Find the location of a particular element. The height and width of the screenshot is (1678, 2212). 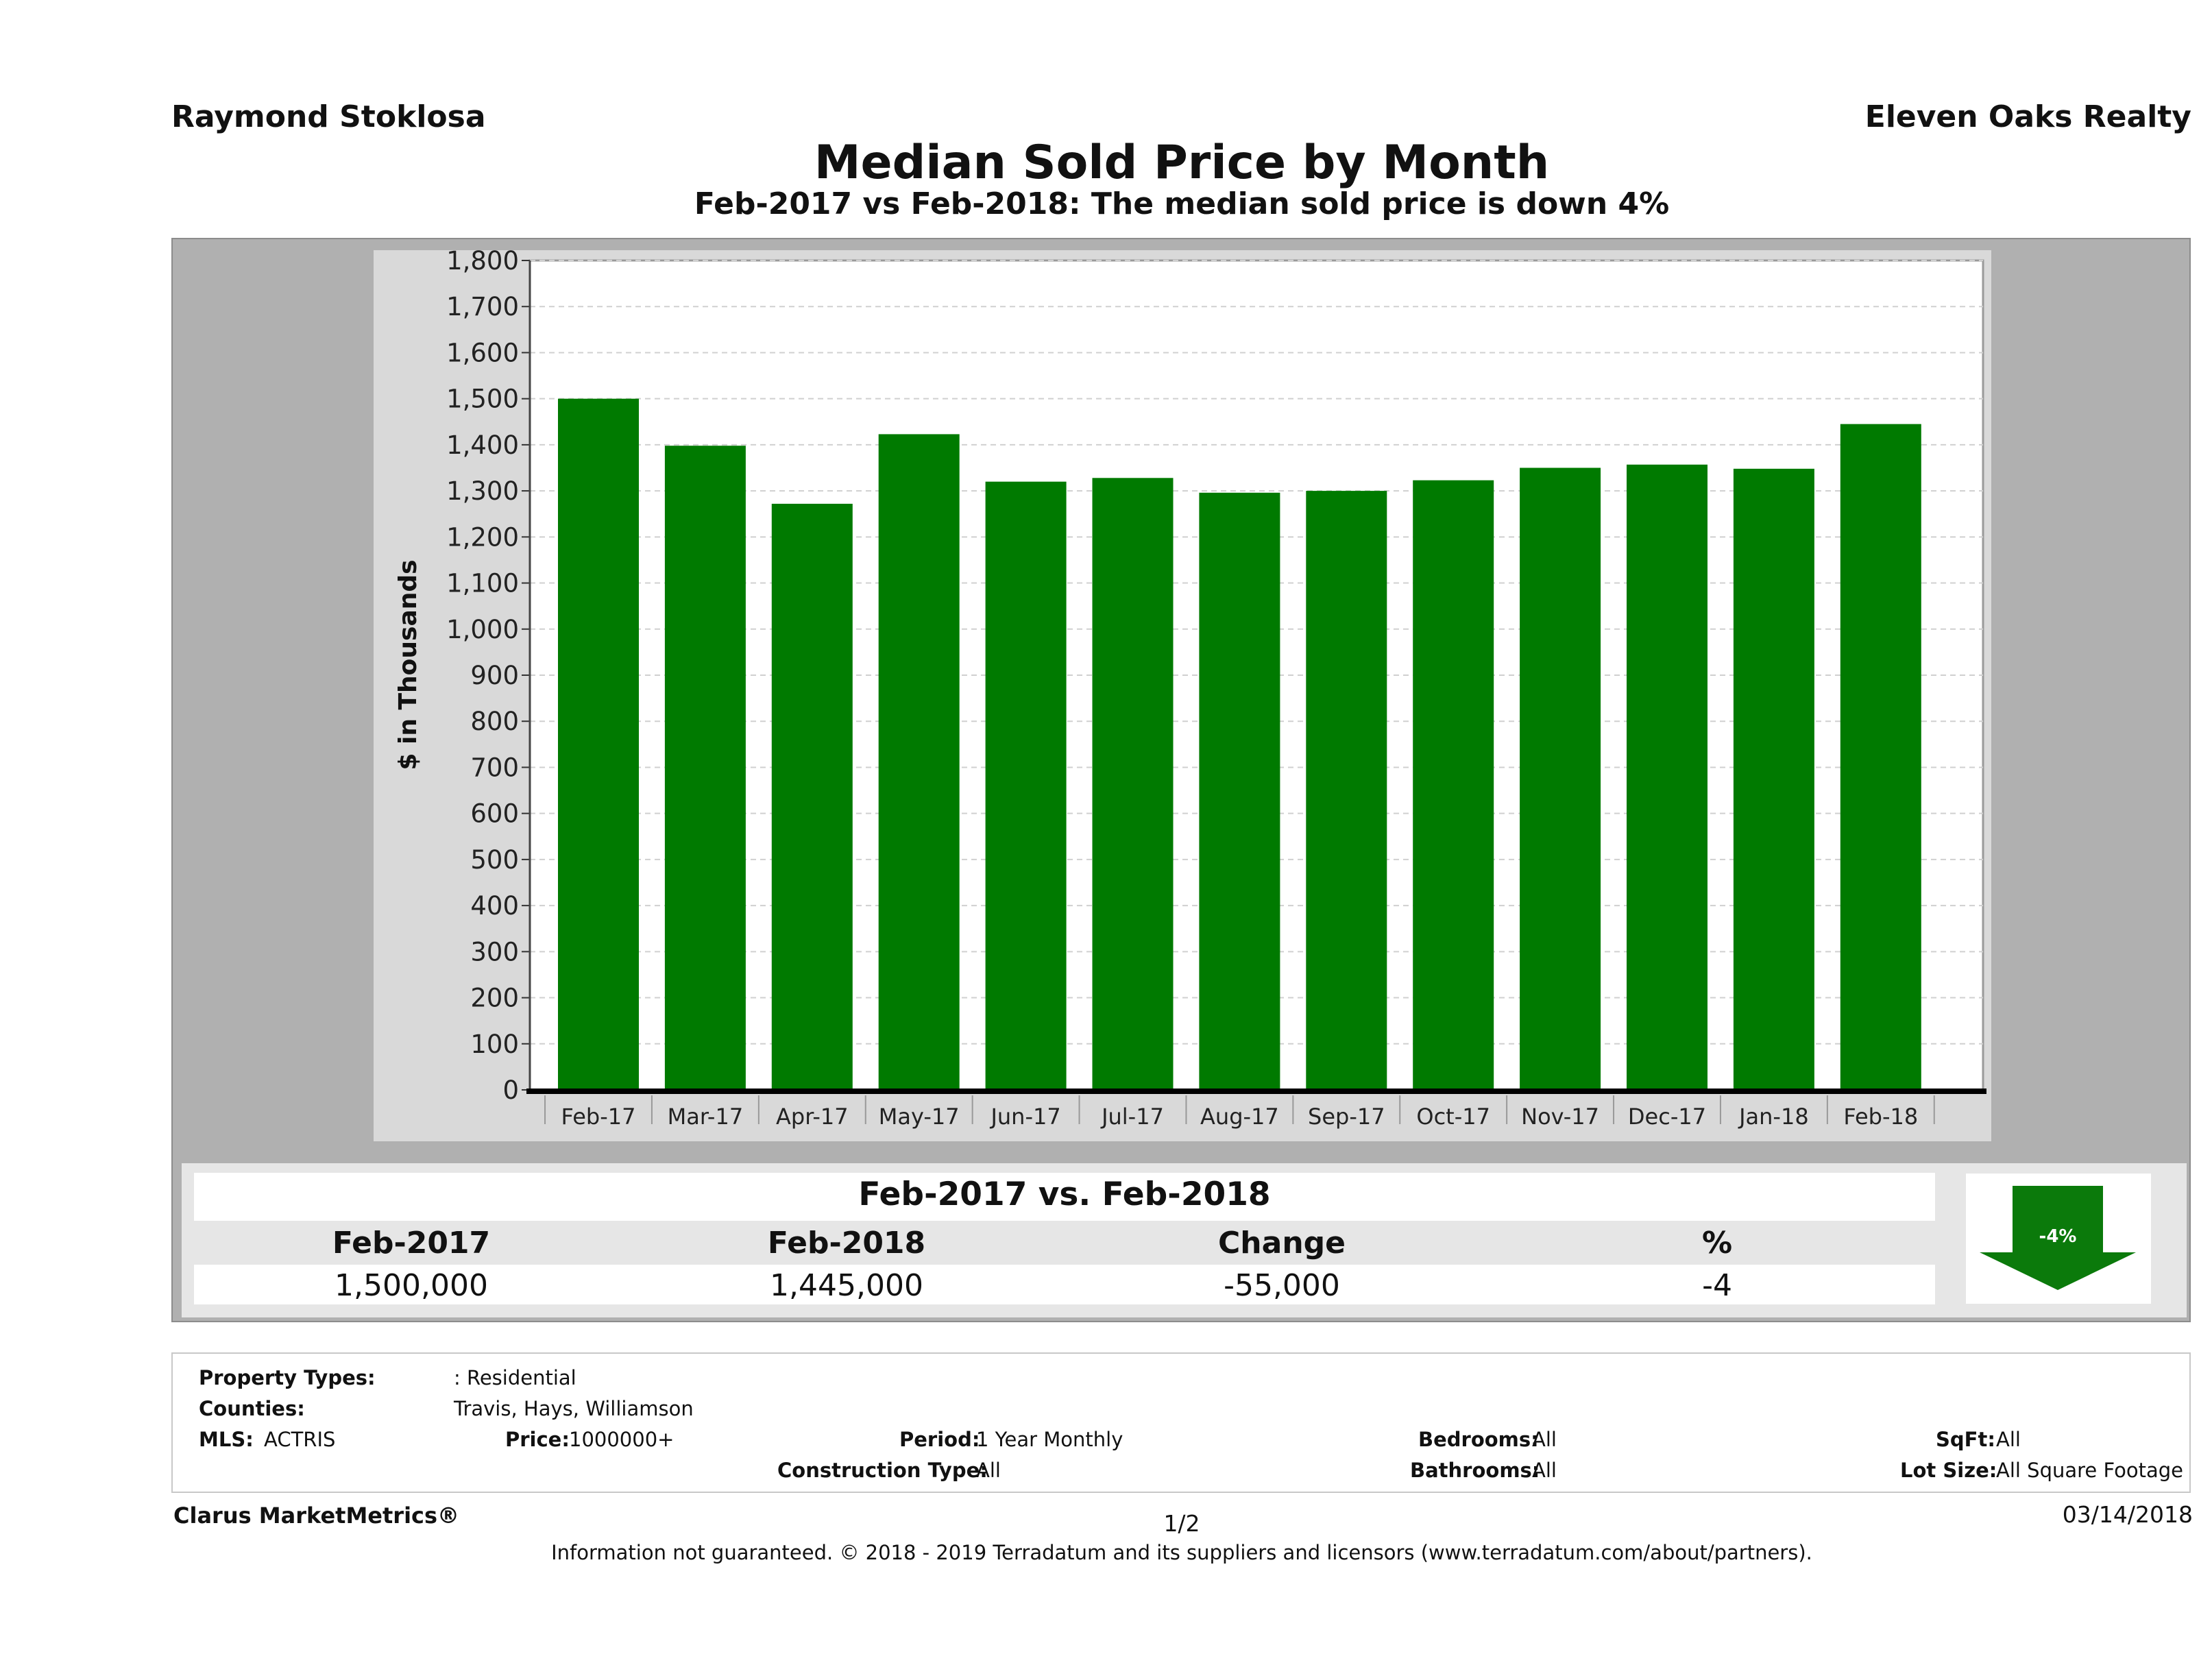

y-tick-label: 1,700 is located at coordinates (482, 306).